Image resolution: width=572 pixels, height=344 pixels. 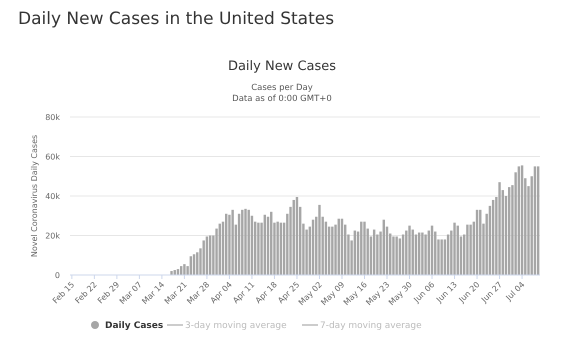 I want to click on y-tick-label: 0, so click(x=57, y=275).